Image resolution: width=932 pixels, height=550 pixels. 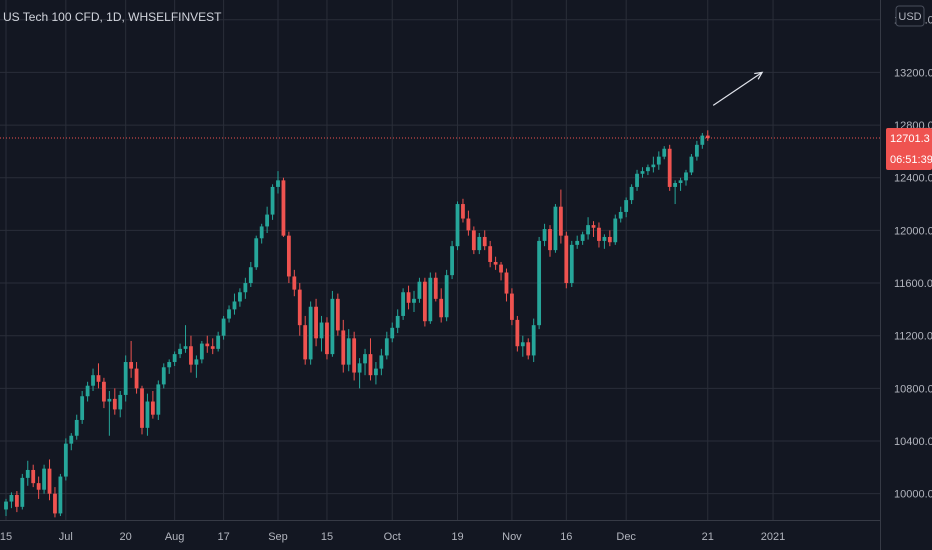 What do you see at coordinates (392, 537) in the screenshot?
I see `time-axis: 15 Jul 20 Aug 17 Sep 15 Oct 19 Nov 16 Dec 21 2021` at bounding box center [392, 537].